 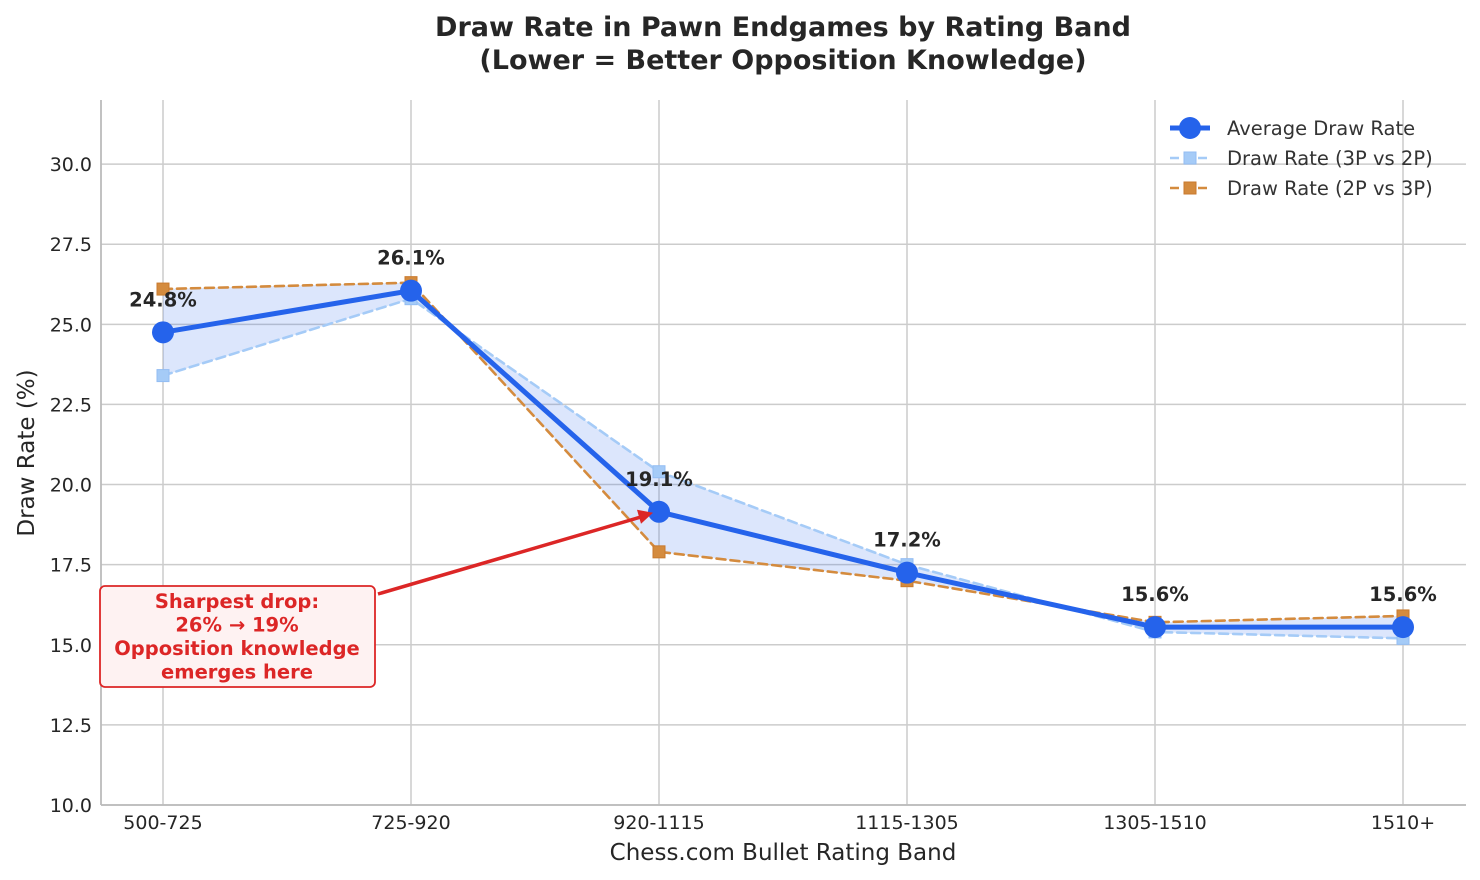 I want to click on data-label: 19.1%, so click(x=659, y=479).